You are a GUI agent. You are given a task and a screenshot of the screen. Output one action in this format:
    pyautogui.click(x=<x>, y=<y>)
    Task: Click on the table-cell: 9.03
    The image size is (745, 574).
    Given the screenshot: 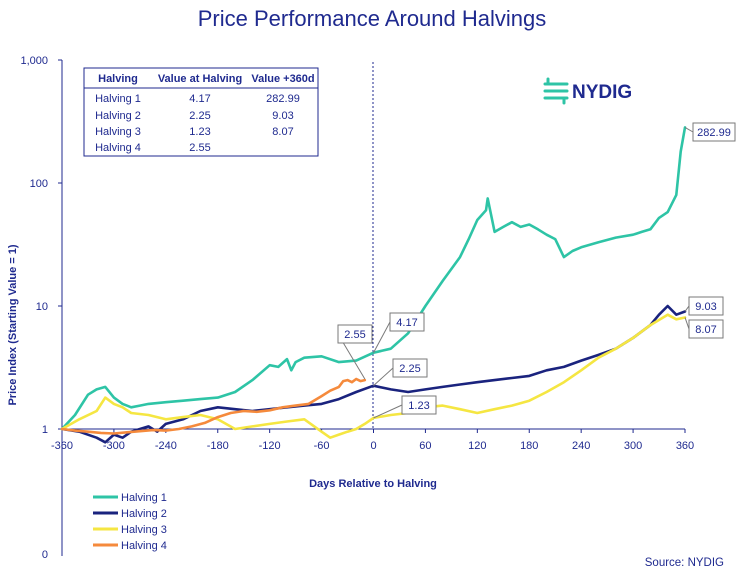 What is the action you would take?
    pyautogui.click(x=282, y=116)
    